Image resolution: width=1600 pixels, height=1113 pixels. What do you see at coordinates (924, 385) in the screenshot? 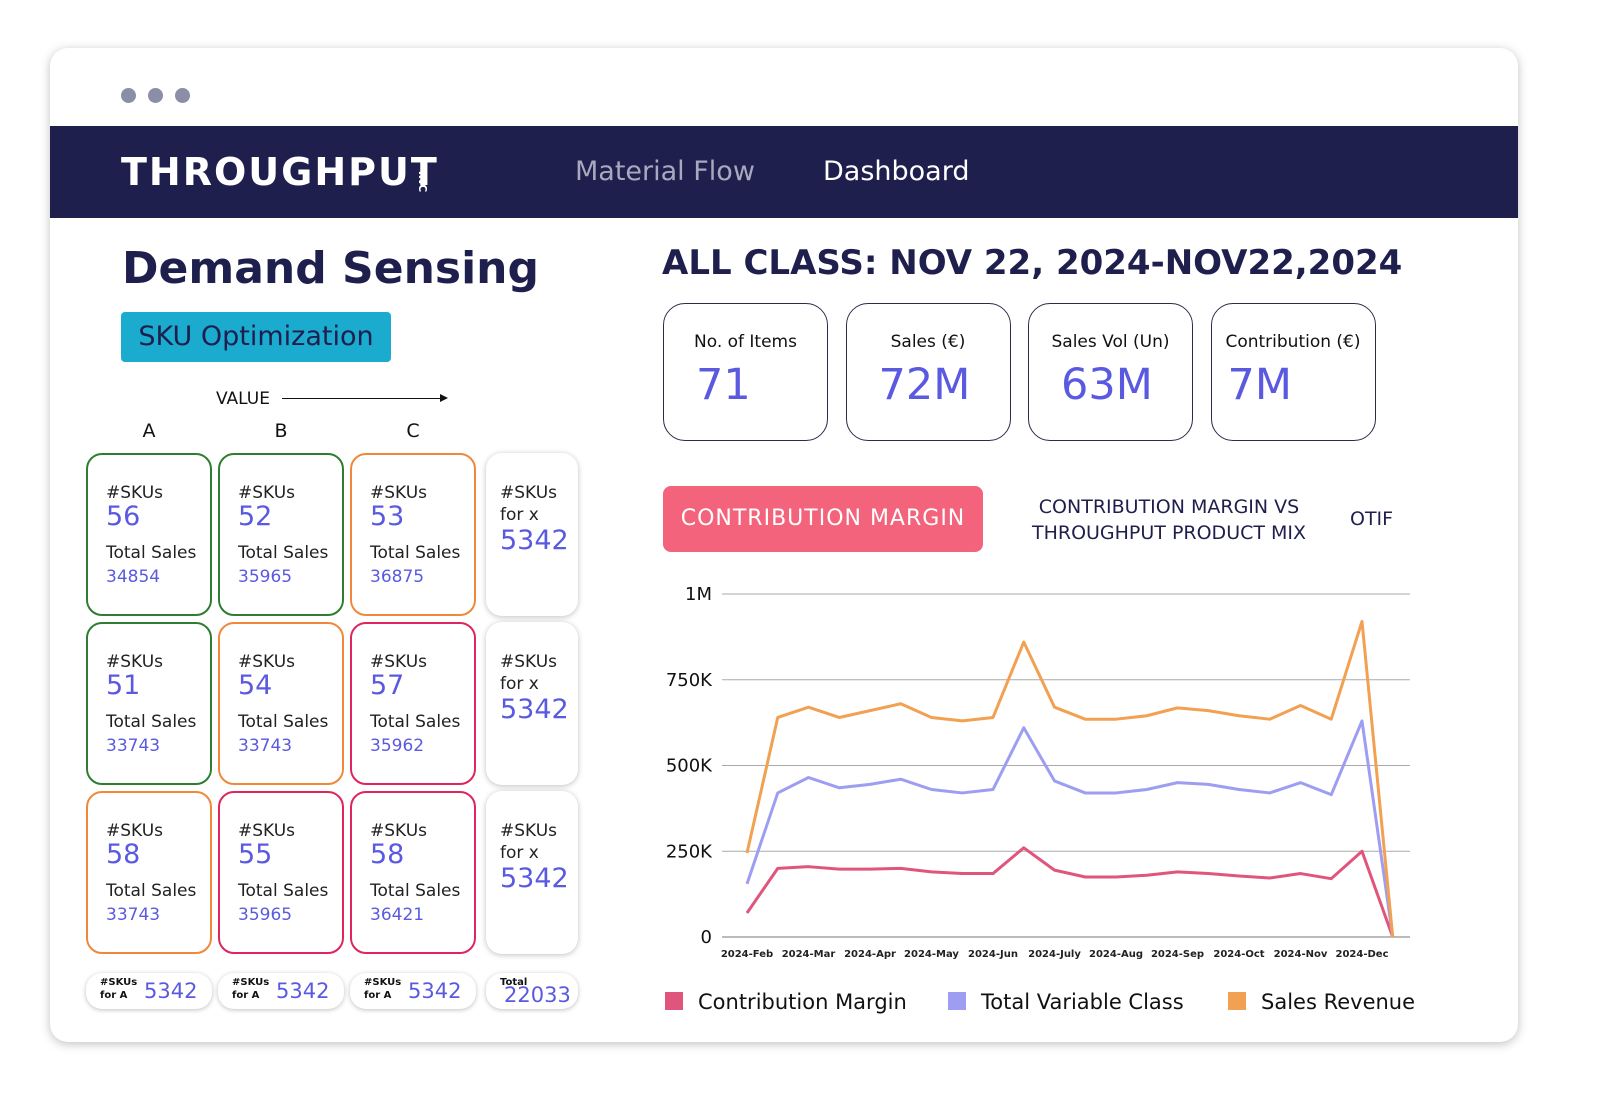
I see `kpi-value: 72M` at bounding box center [924, 385].